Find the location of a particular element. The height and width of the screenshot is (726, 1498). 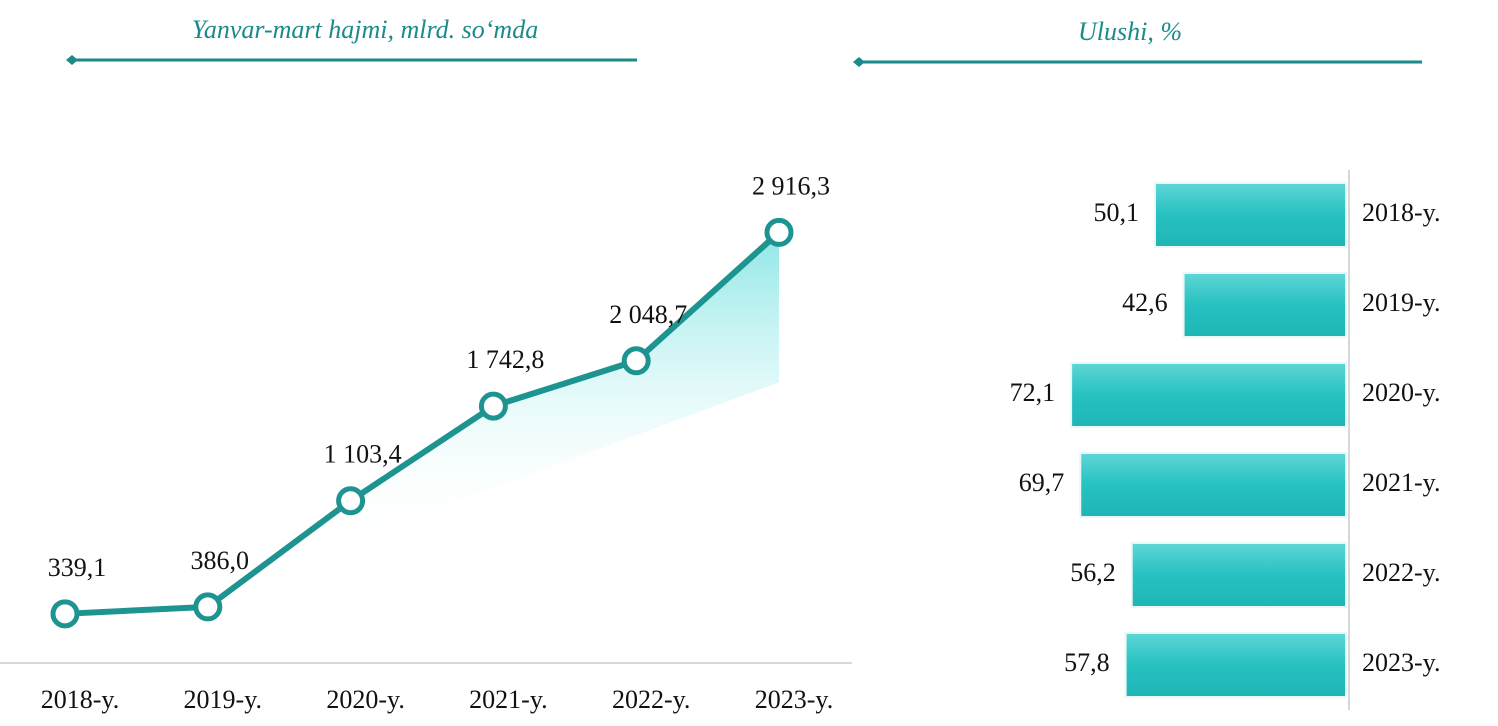

x-tick-label: 2019-y. is located at coordinates (223, 699).